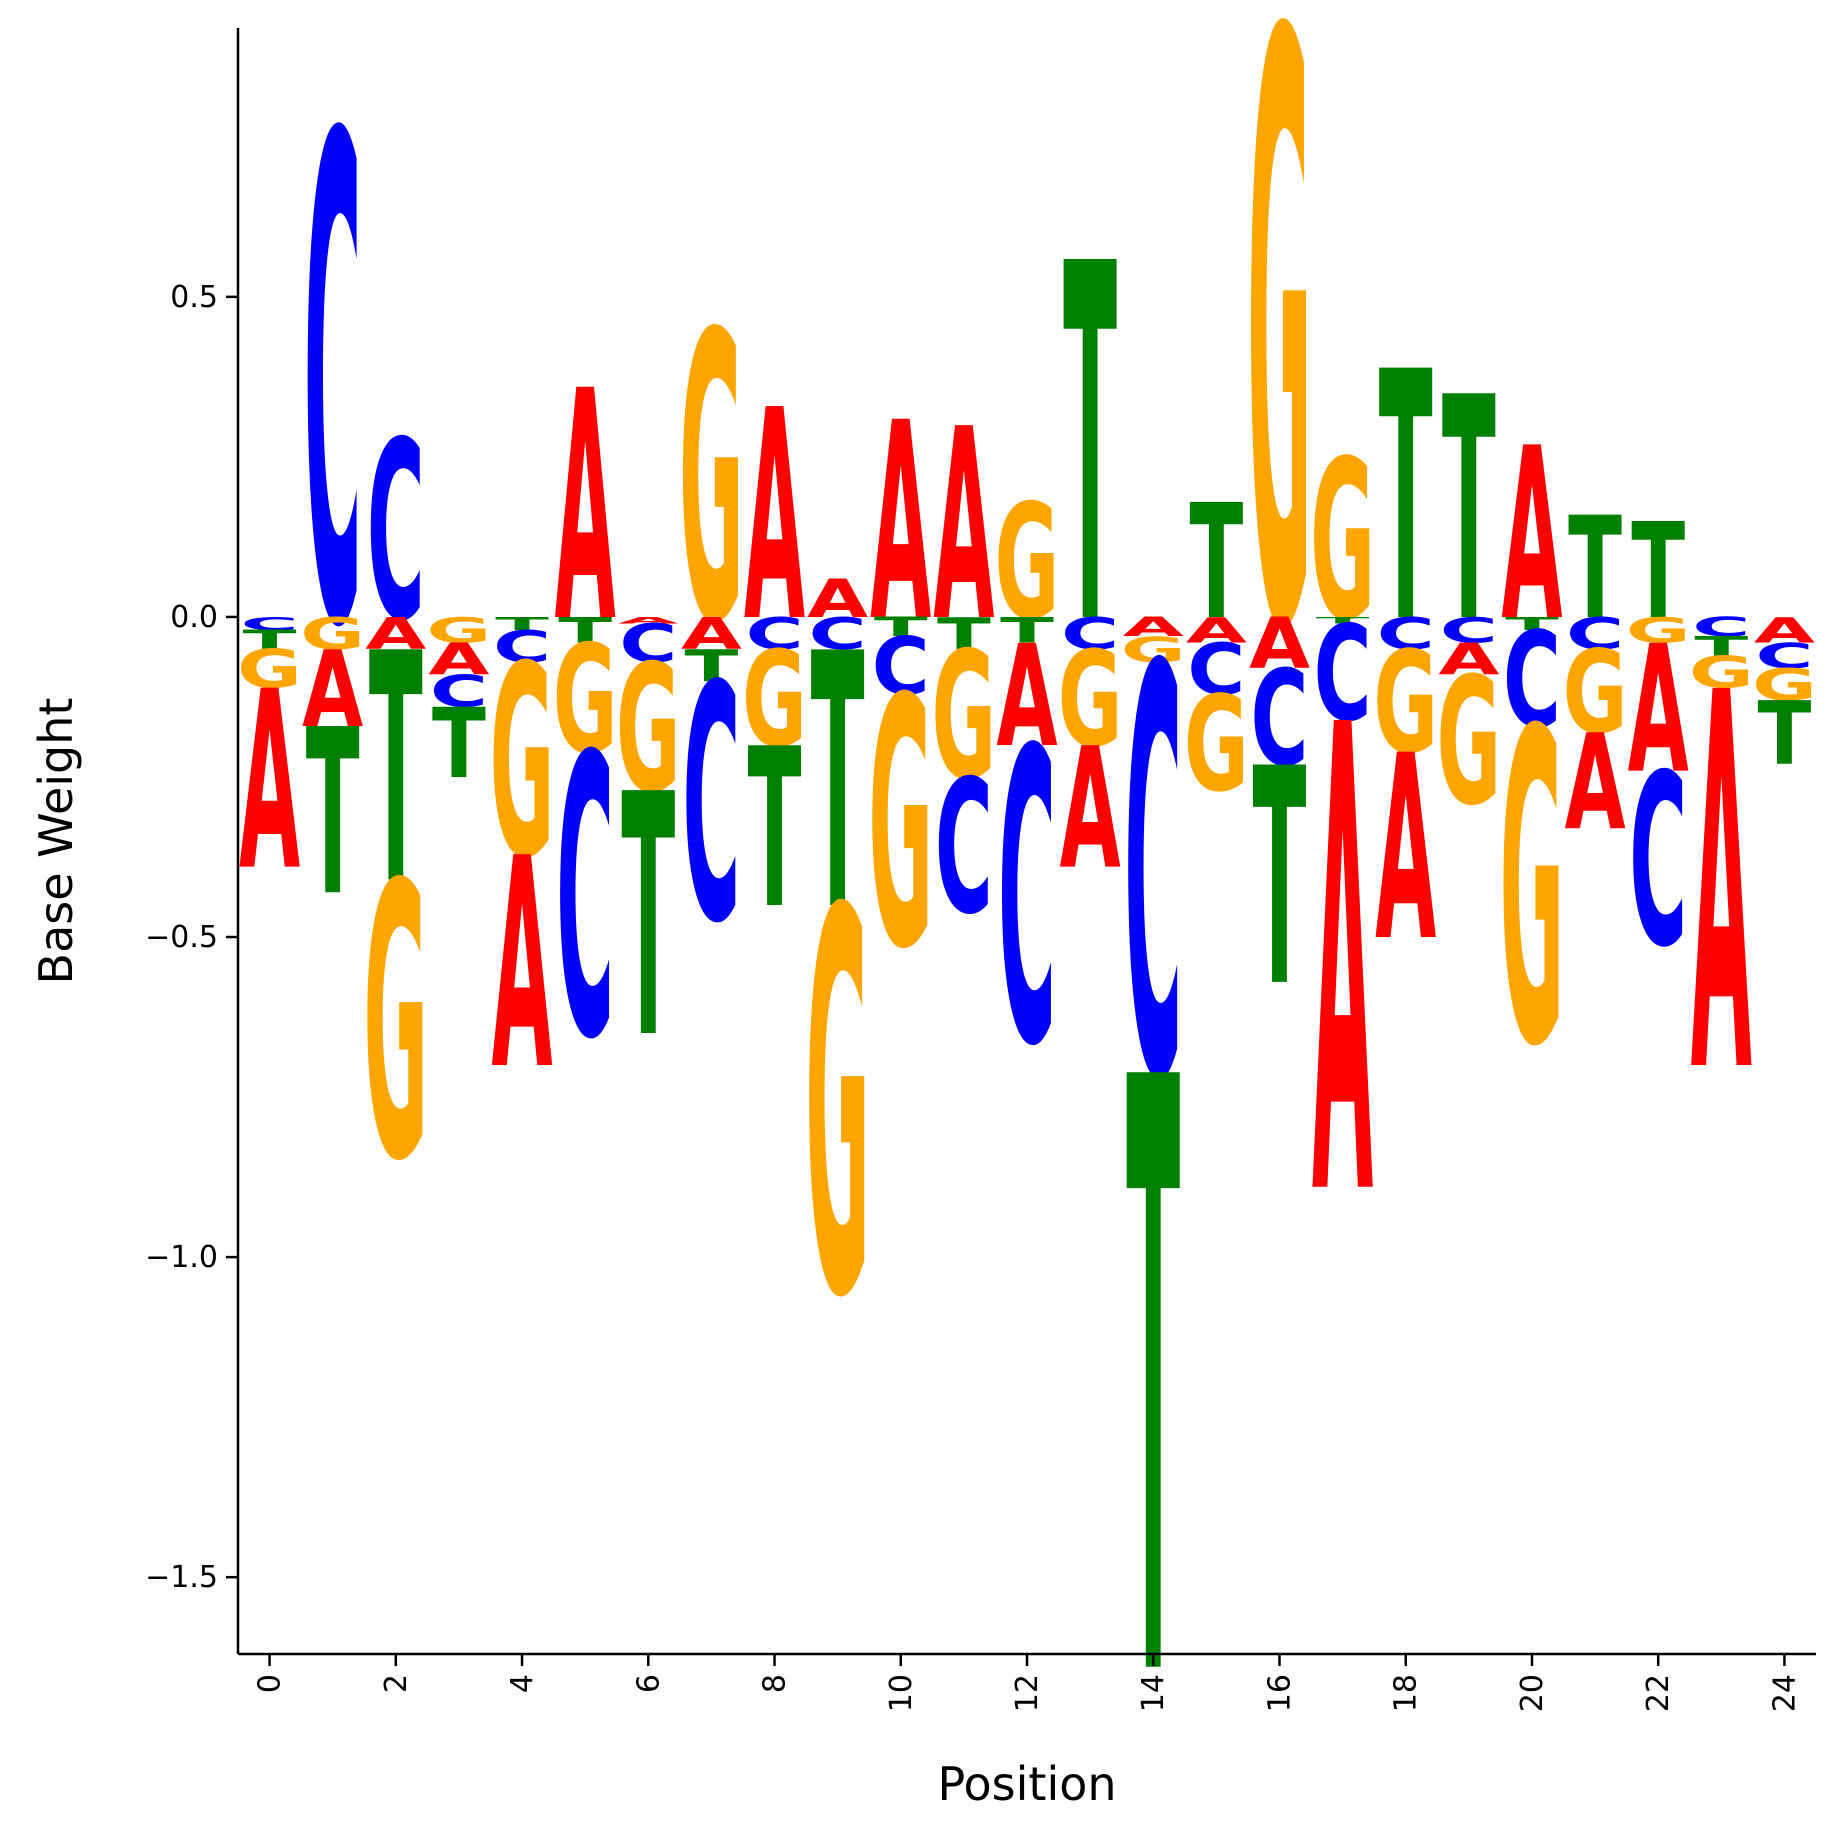 The image size is (1834, 1834). What do you see at coordinates (1280, 719) in the screenshot?
I see `logo-letter-C-pos-16: C` at bounding box center [1280, 719].